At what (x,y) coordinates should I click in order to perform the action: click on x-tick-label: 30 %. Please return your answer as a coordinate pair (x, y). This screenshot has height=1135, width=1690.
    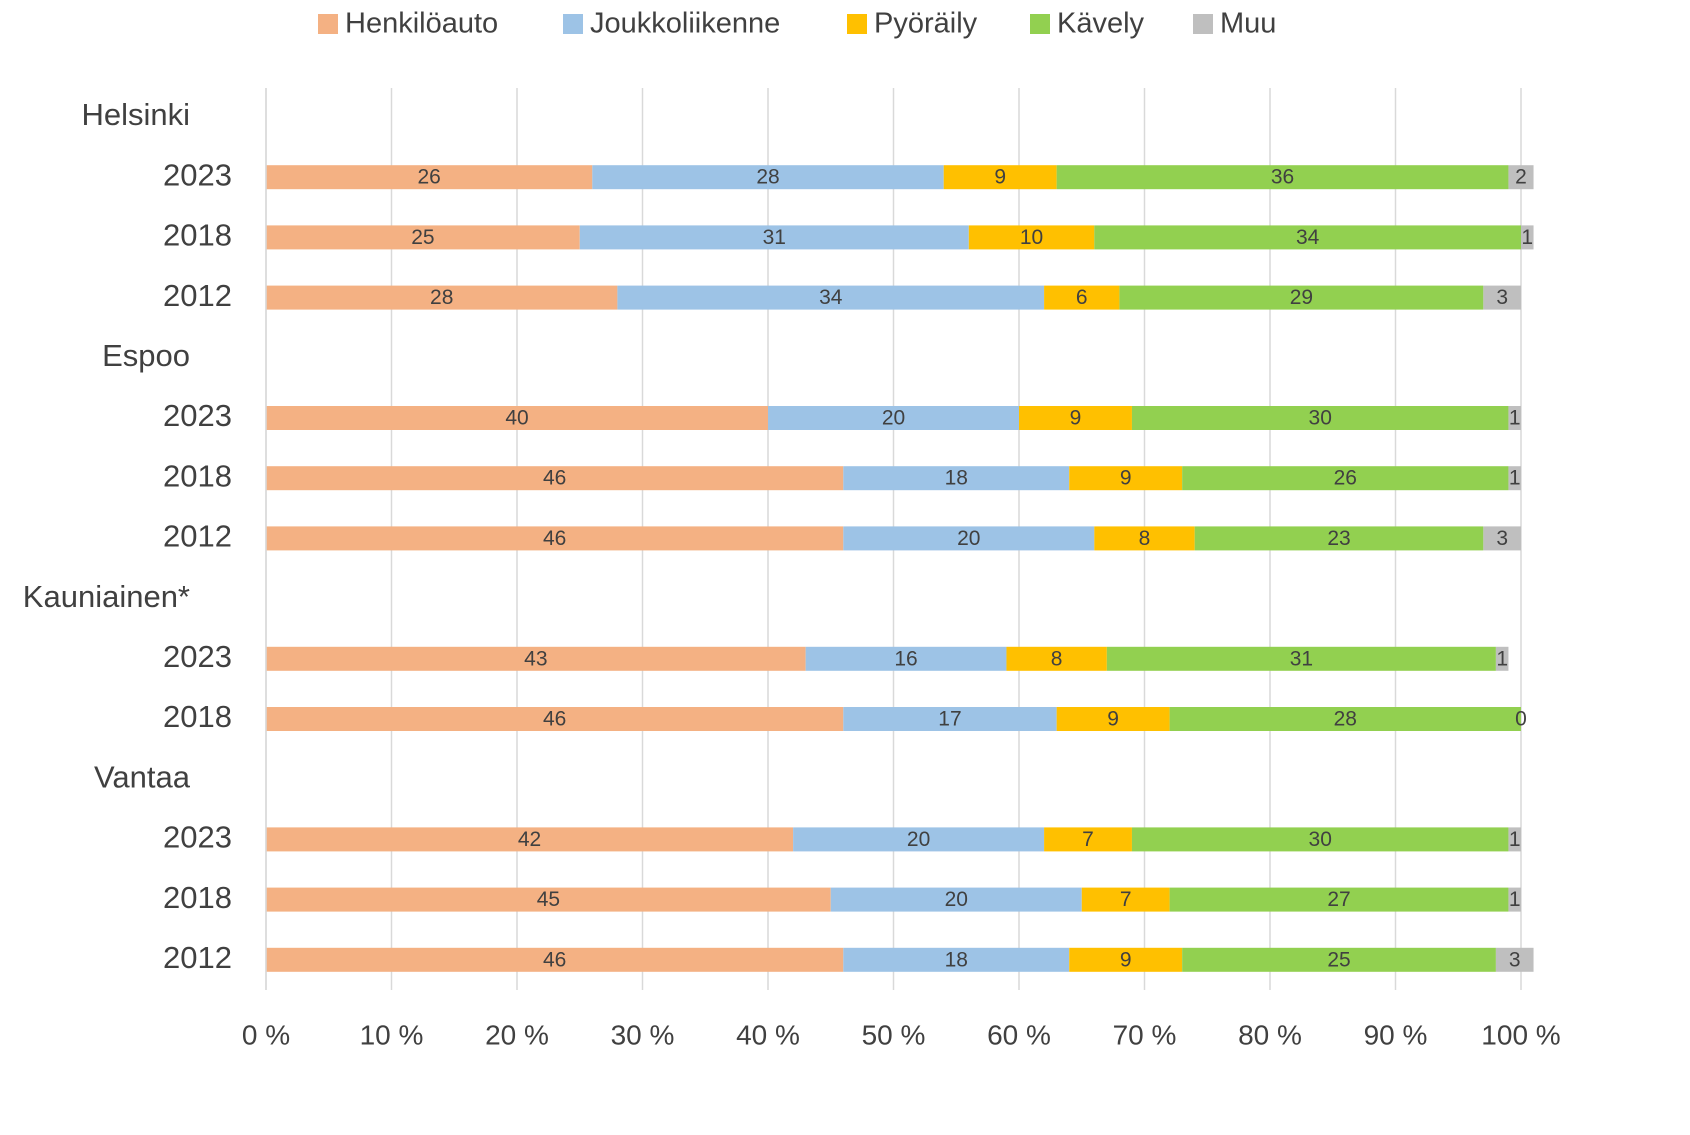
    Looking at the image, I should click on (643, 1034).